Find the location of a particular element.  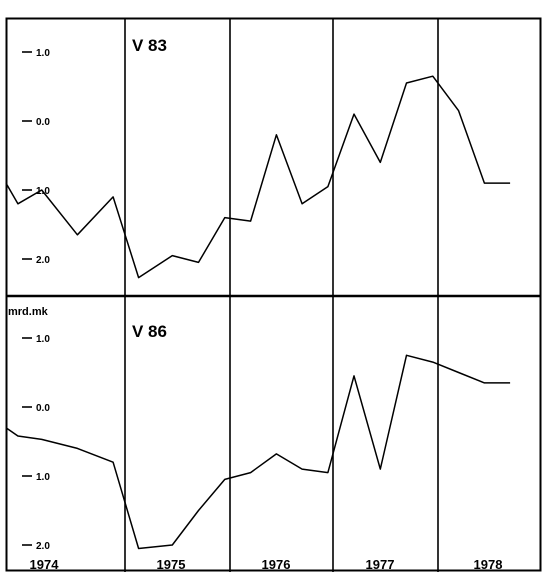

x-tick-label: 1974 is located at coordinates (45, 564).